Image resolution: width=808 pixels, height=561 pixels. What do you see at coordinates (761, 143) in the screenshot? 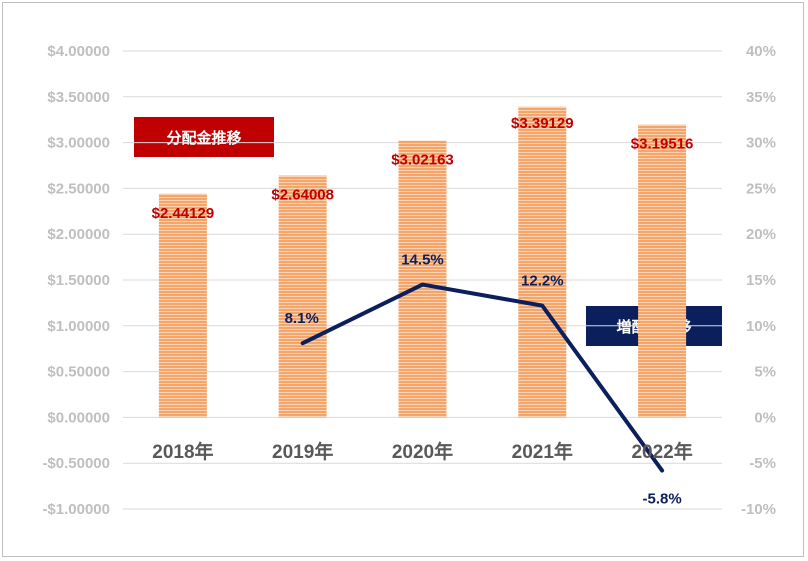
I see `y-right-tick-label: 30%` at bounding box center [761, 143].